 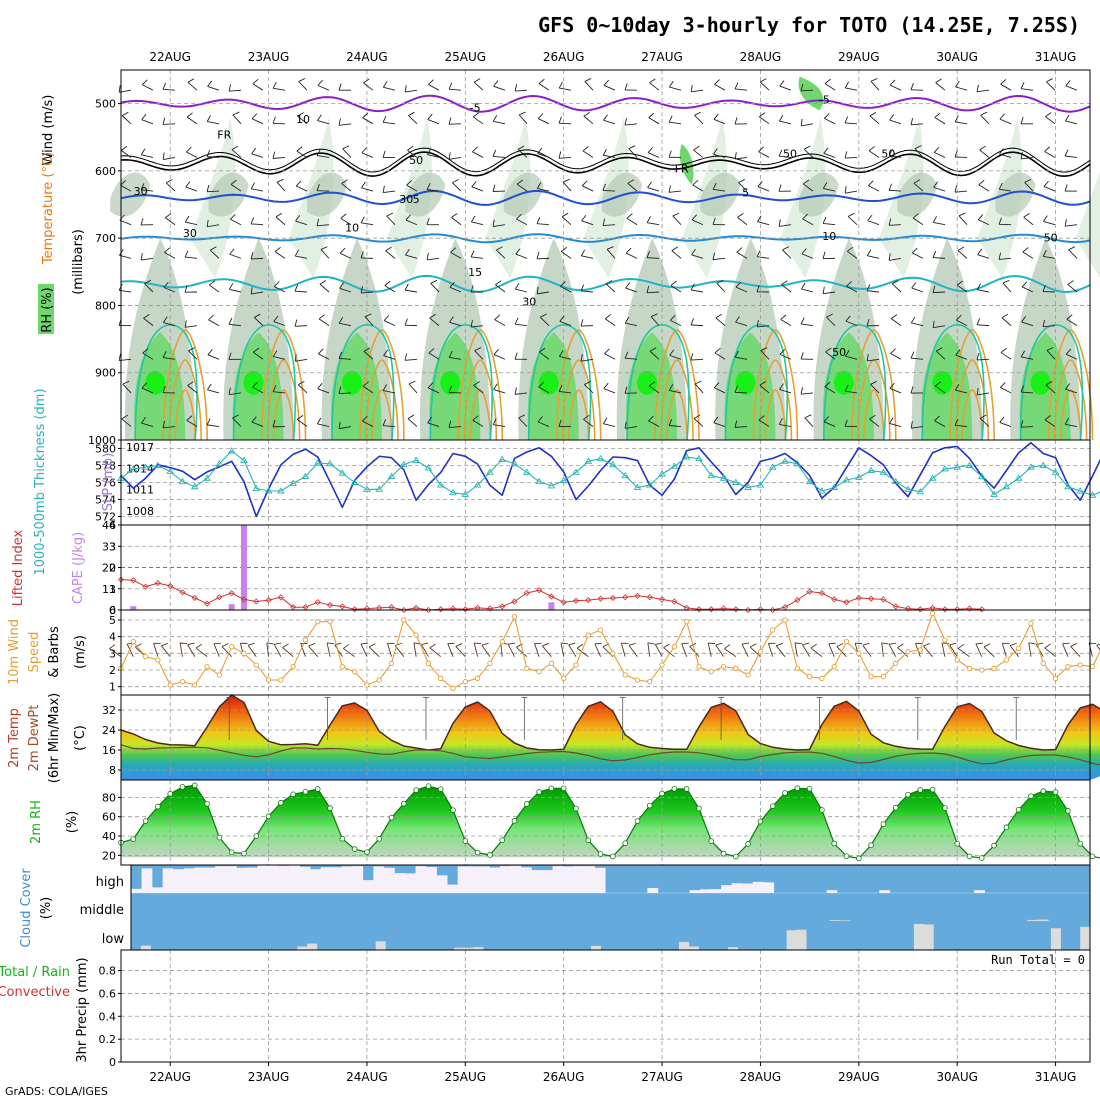 What do you see at coordinates (1033, 920) in the screenshot?
I see `cloud-bar-middle` at bounding box center [1033, 920].